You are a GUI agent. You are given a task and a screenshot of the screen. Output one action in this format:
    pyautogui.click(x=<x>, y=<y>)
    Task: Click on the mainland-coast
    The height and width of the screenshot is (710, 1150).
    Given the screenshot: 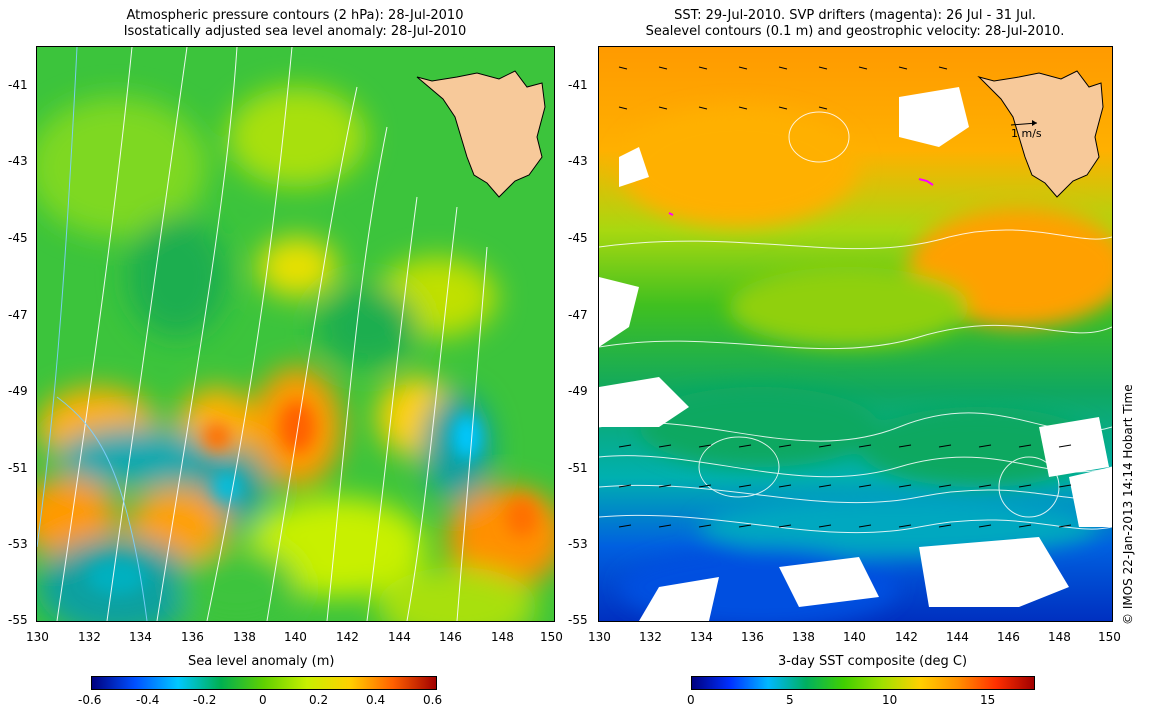 What is the action you would take?
    pyautogui.click(x=475, y=59)
    